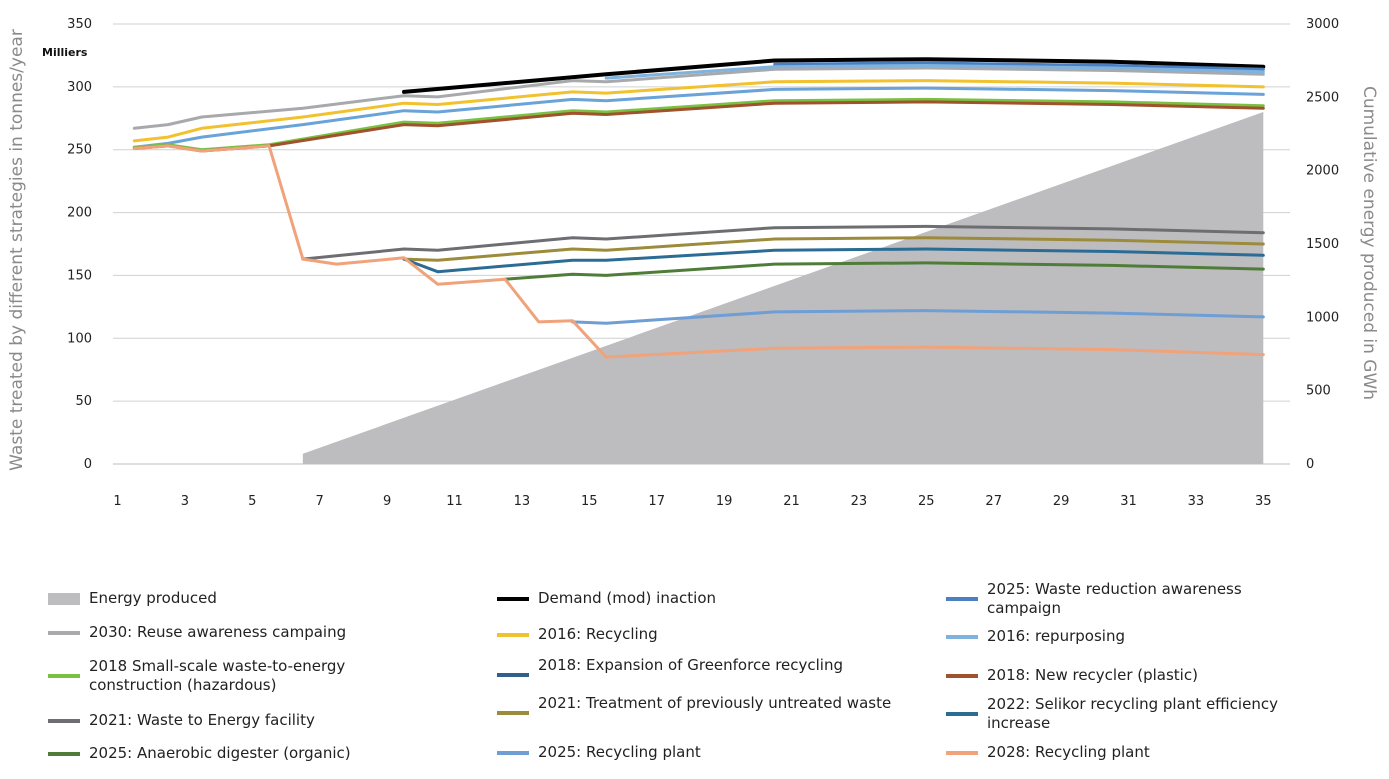 This screenshot has height=779, width=1389. What do you see at coordinates (1322, 317) in the screenshot?
I see `y-right-tick-label: 1000` at bounding box center [1322, 317].